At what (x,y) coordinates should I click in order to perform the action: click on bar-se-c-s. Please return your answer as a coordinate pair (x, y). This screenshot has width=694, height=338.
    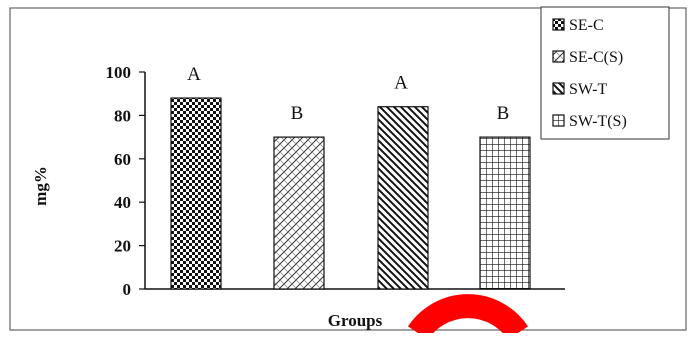
    Looking at the image, I should click on (299, 213).